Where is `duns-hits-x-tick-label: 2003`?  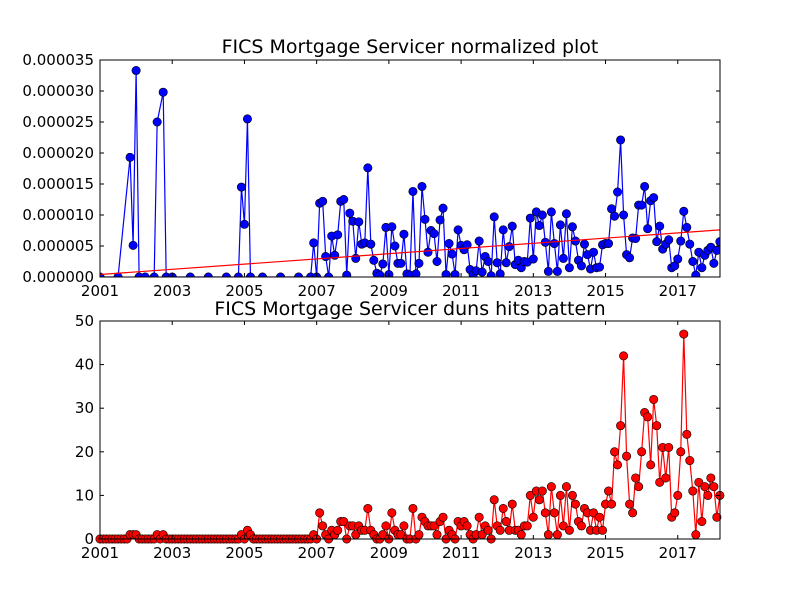
duns-hits-x-tick-label: 2003 is located at coordinates (172, 553).